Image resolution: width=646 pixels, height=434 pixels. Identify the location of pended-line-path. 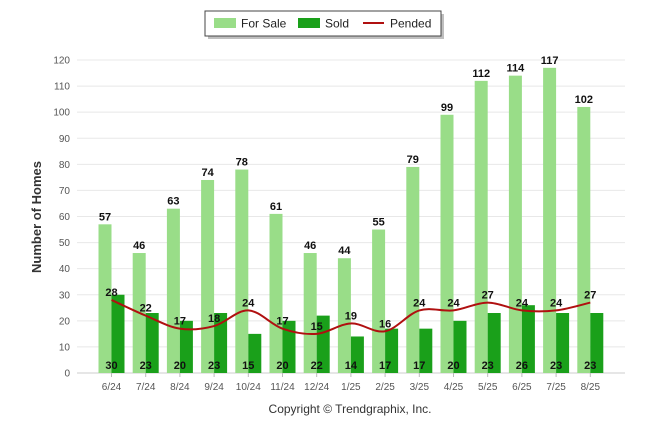
(351, 317).